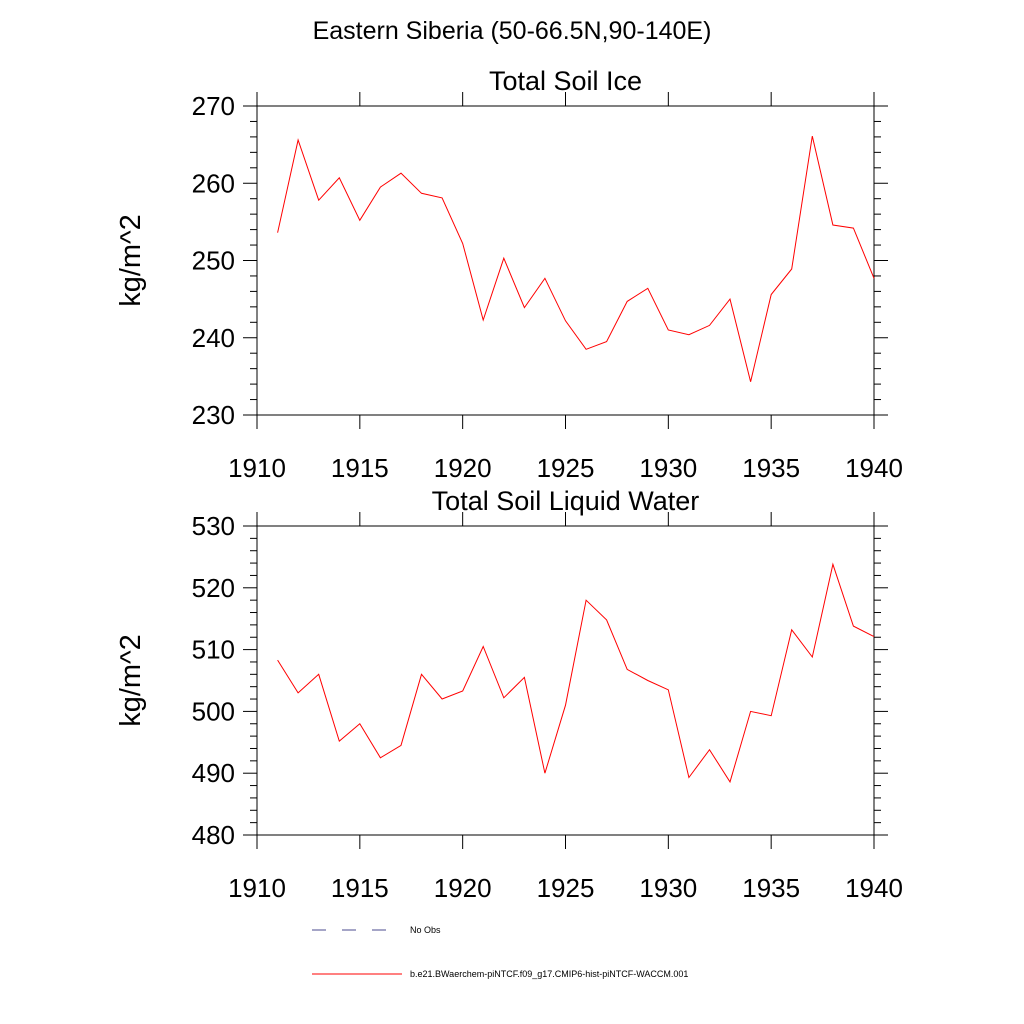  I want to click on y-tick-label: 530, so click(213, 526).